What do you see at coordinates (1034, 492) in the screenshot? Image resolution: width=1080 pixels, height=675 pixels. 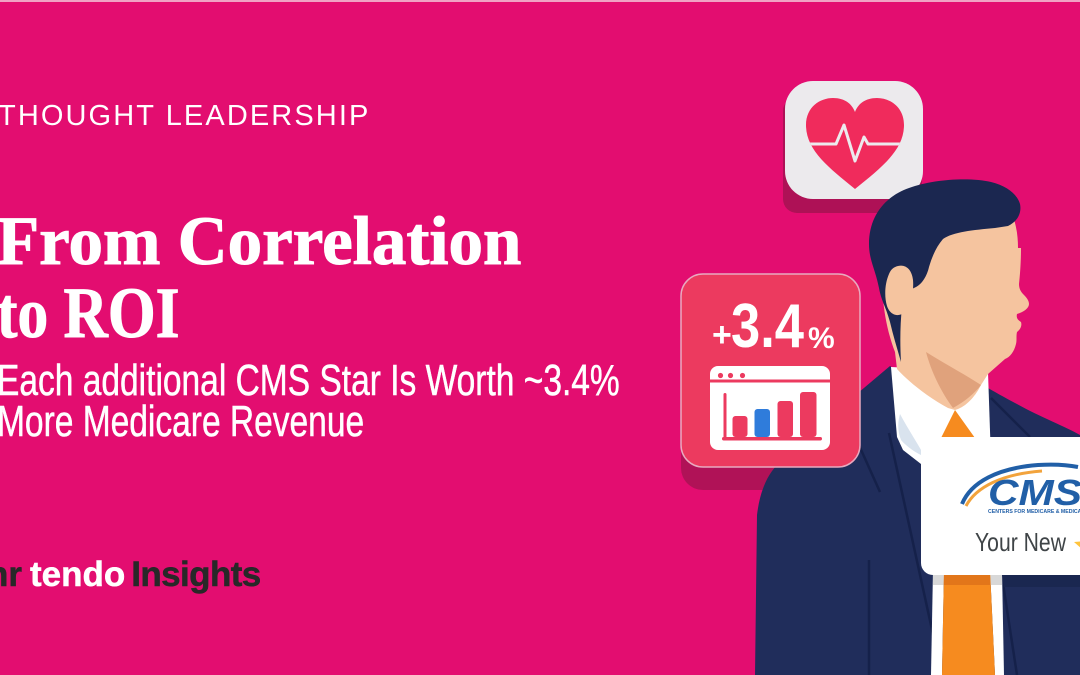 I see `svg-text: CMS` at bounding box center [1034, 492].